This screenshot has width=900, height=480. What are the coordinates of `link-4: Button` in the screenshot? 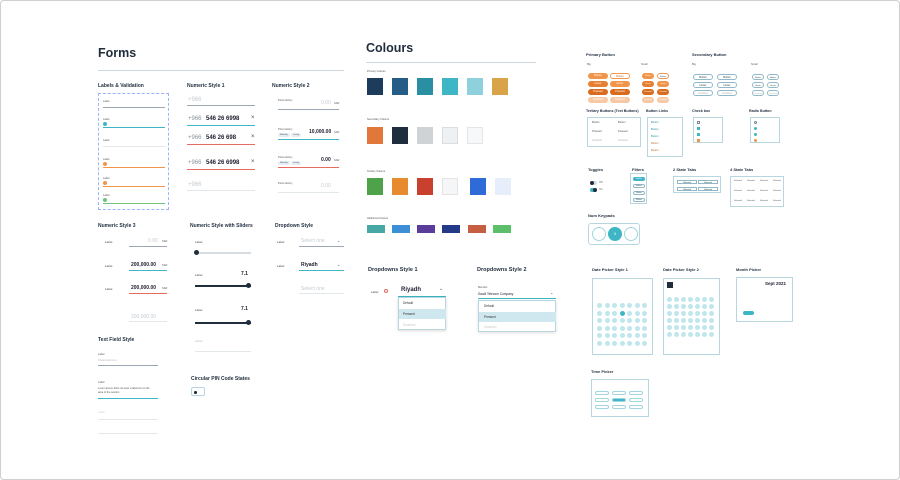 It's located at (655, 143).